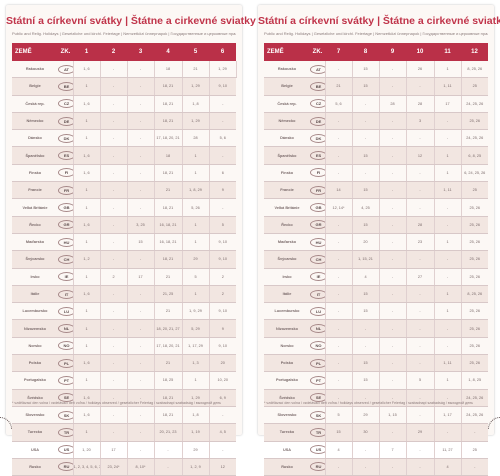 The width and height of the screenshot is (500, 476). Describe the element at coordinates (35, 346) in the screenshot. I see `country-name: Norsko` at that location.